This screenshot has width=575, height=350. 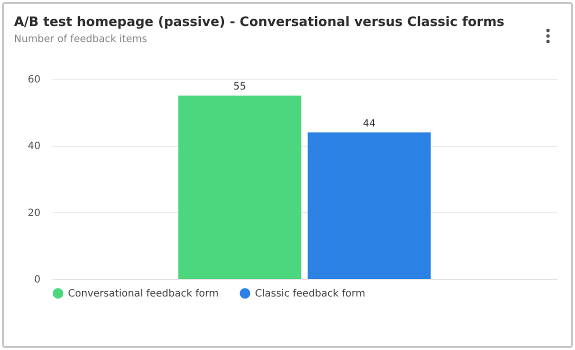 What do you see at coordinates (34, 80) in the screenshot?
I see `y-tick-label: 60` at bounding box center [34, 80].